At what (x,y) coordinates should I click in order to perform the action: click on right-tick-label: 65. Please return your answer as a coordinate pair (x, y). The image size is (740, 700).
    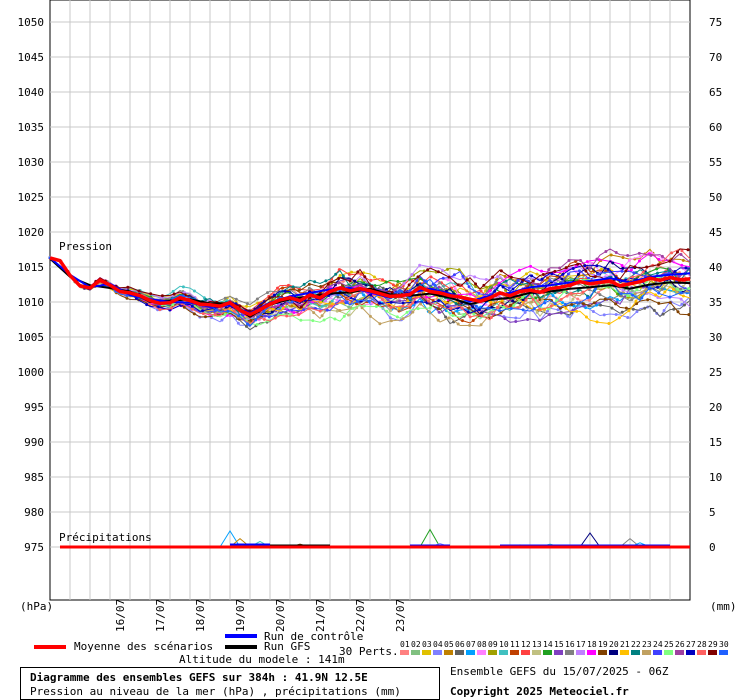
    Looking at the image, I should click on (715, 92).